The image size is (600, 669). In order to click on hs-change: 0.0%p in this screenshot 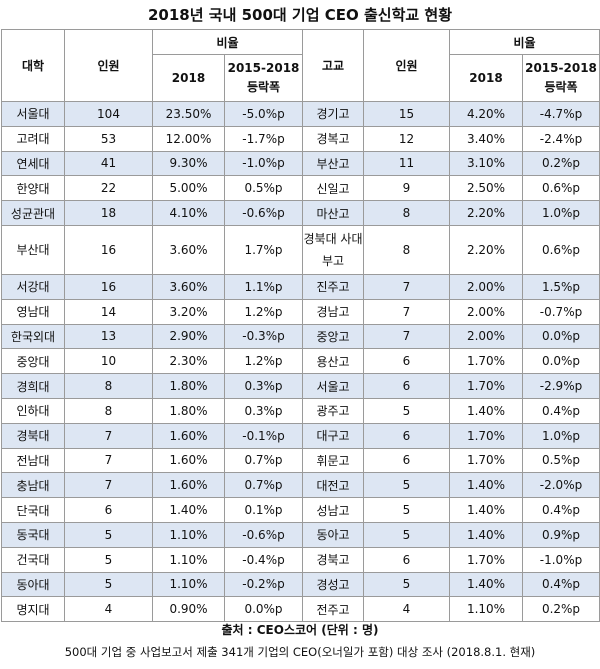, I will do `click(561, 361)`.